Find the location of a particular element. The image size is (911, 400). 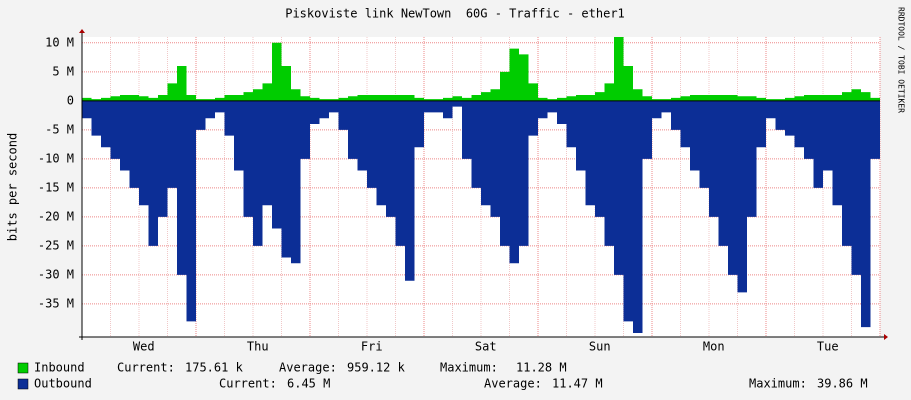

x-tick-label: Mon is located at coordinates (714, 347).